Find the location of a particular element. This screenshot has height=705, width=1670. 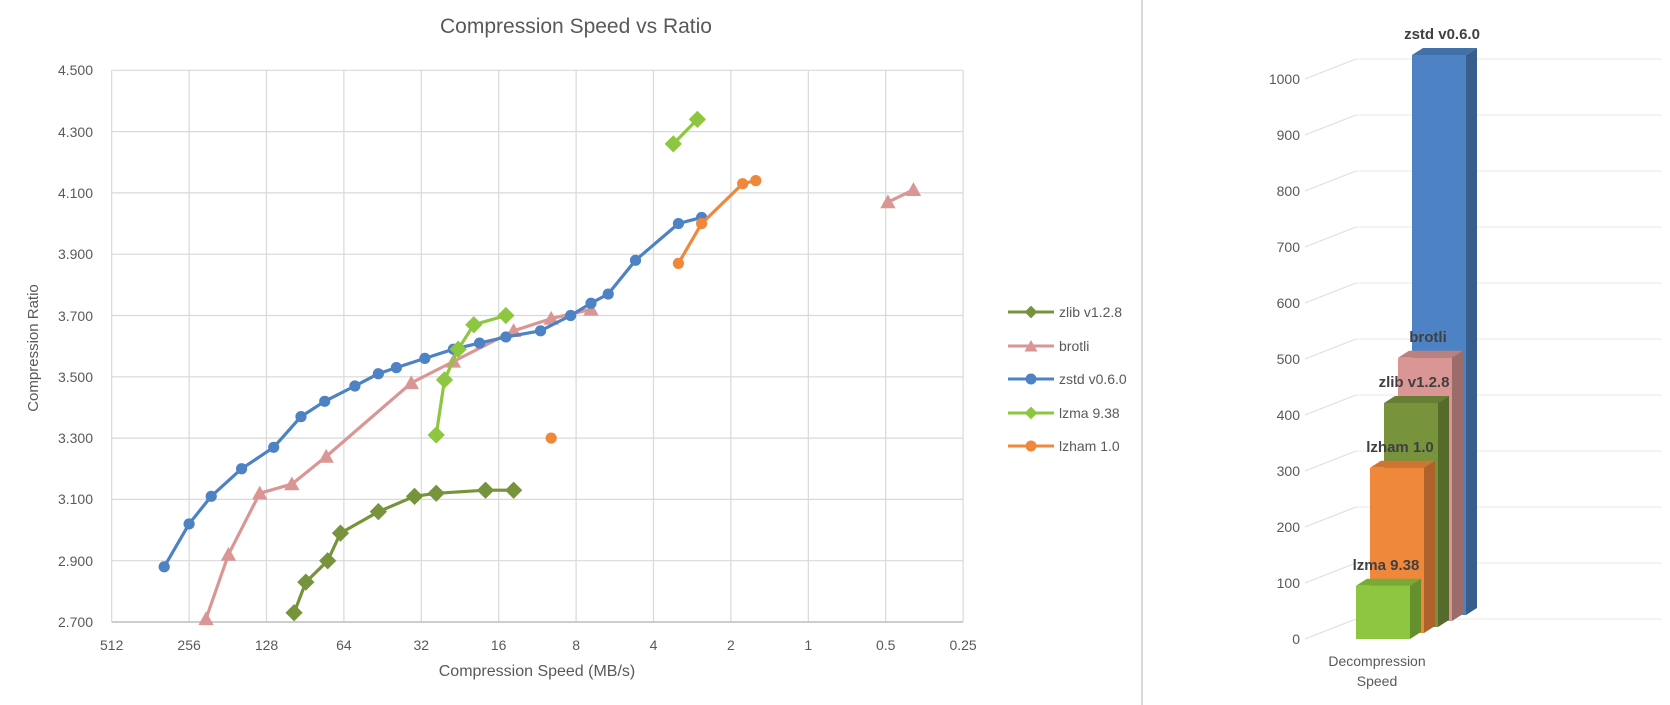

x-tick-label: 1 is located at coordinates (808, 645).